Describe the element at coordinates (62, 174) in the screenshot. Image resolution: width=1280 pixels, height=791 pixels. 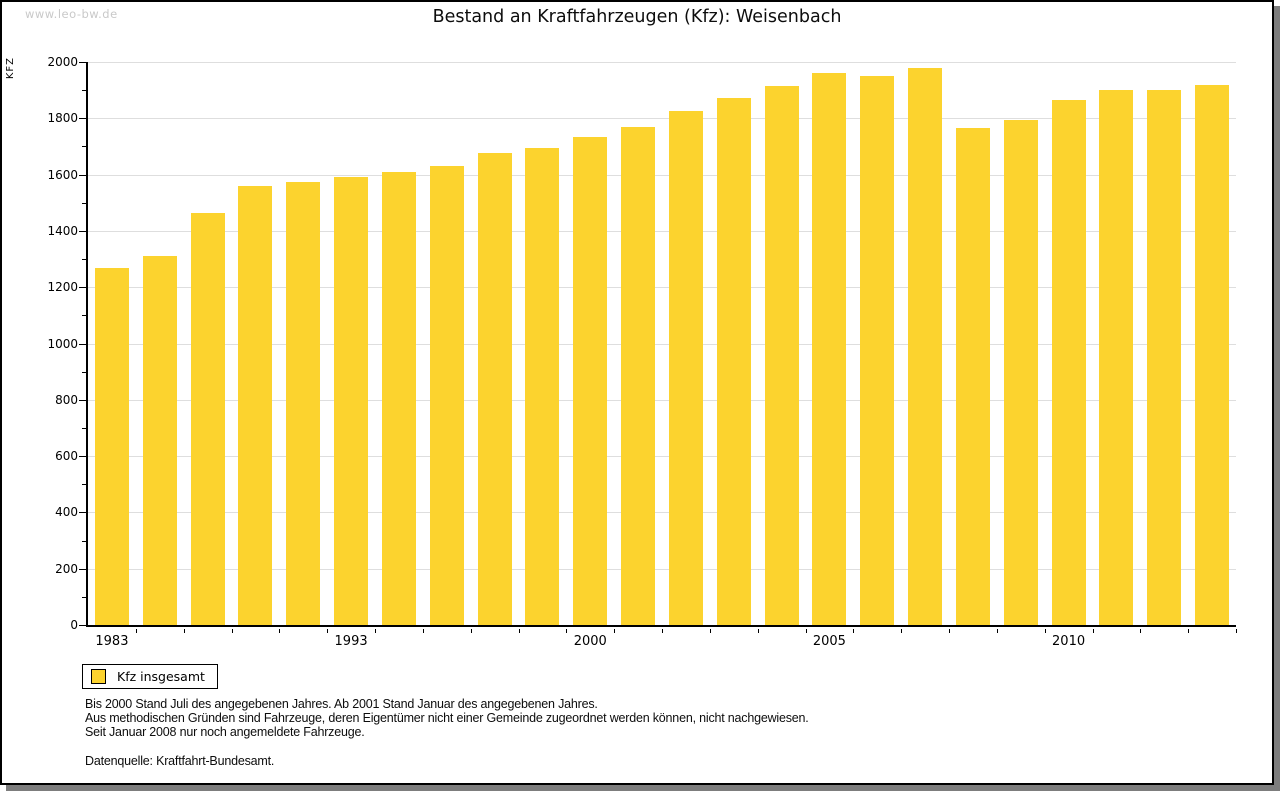
I see `y-tick-label: 1600` at that location.